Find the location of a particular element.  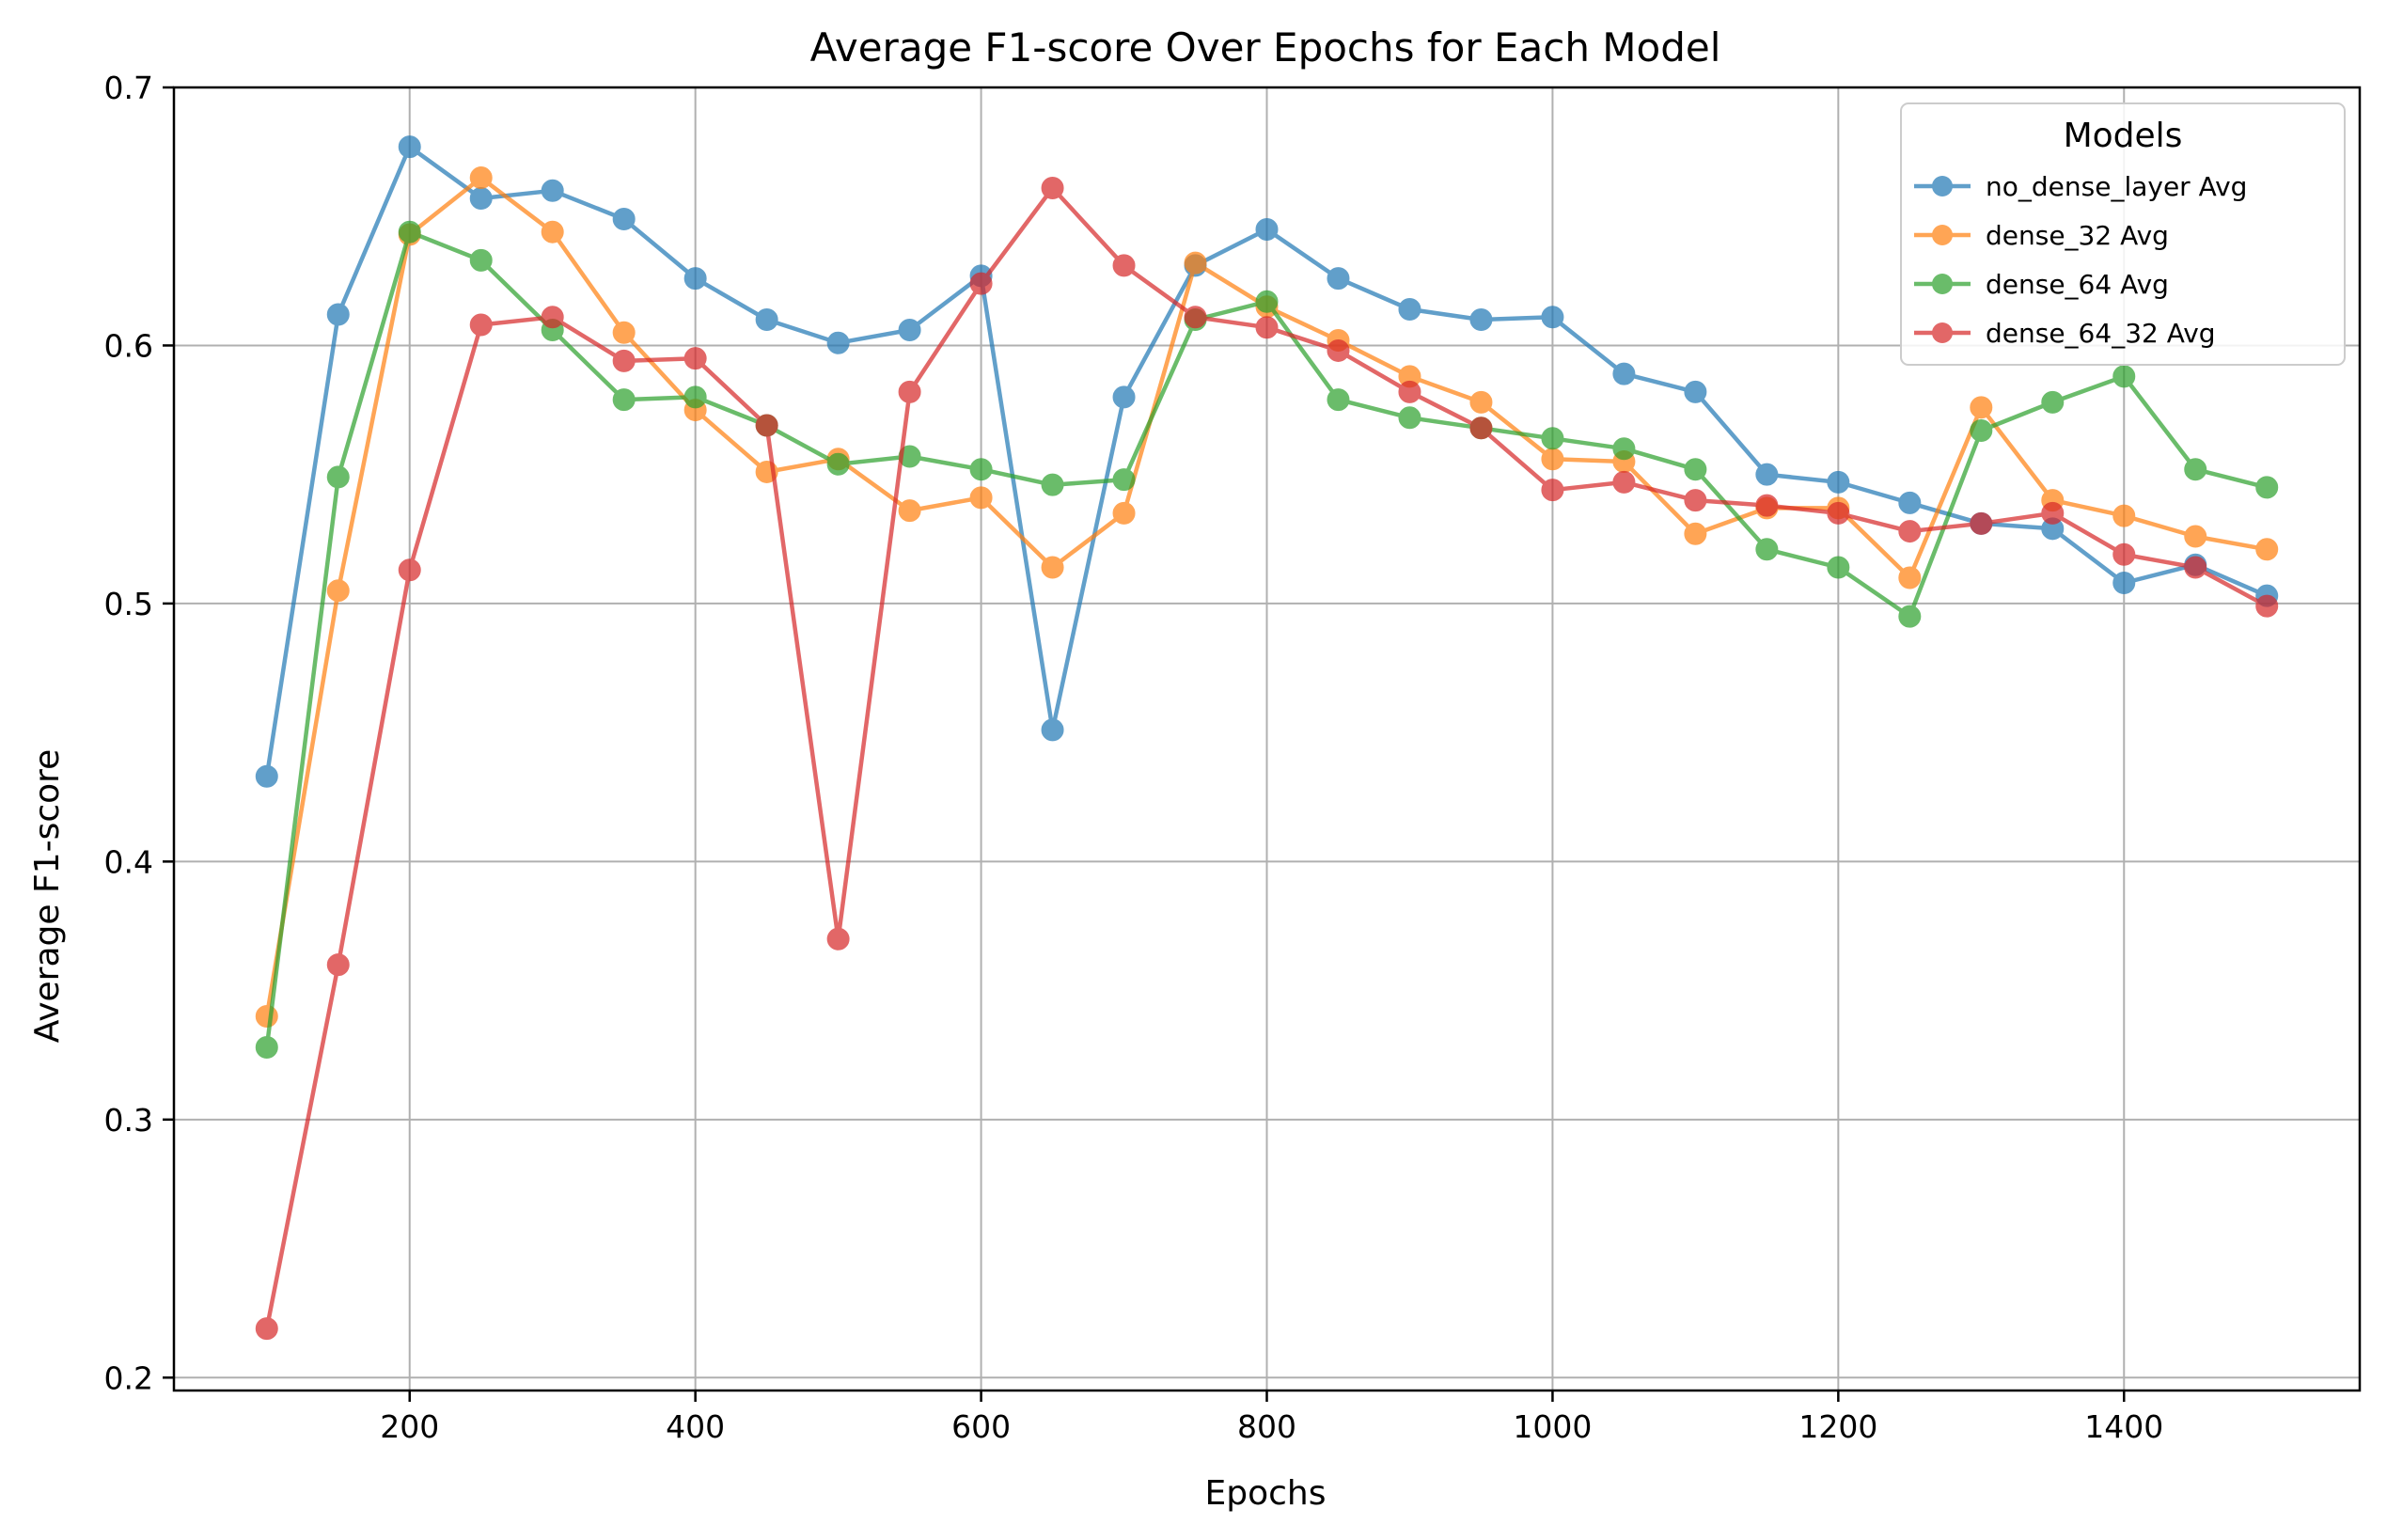

legend-label: dense_32 Avg is located at coordinates (2077, 235).